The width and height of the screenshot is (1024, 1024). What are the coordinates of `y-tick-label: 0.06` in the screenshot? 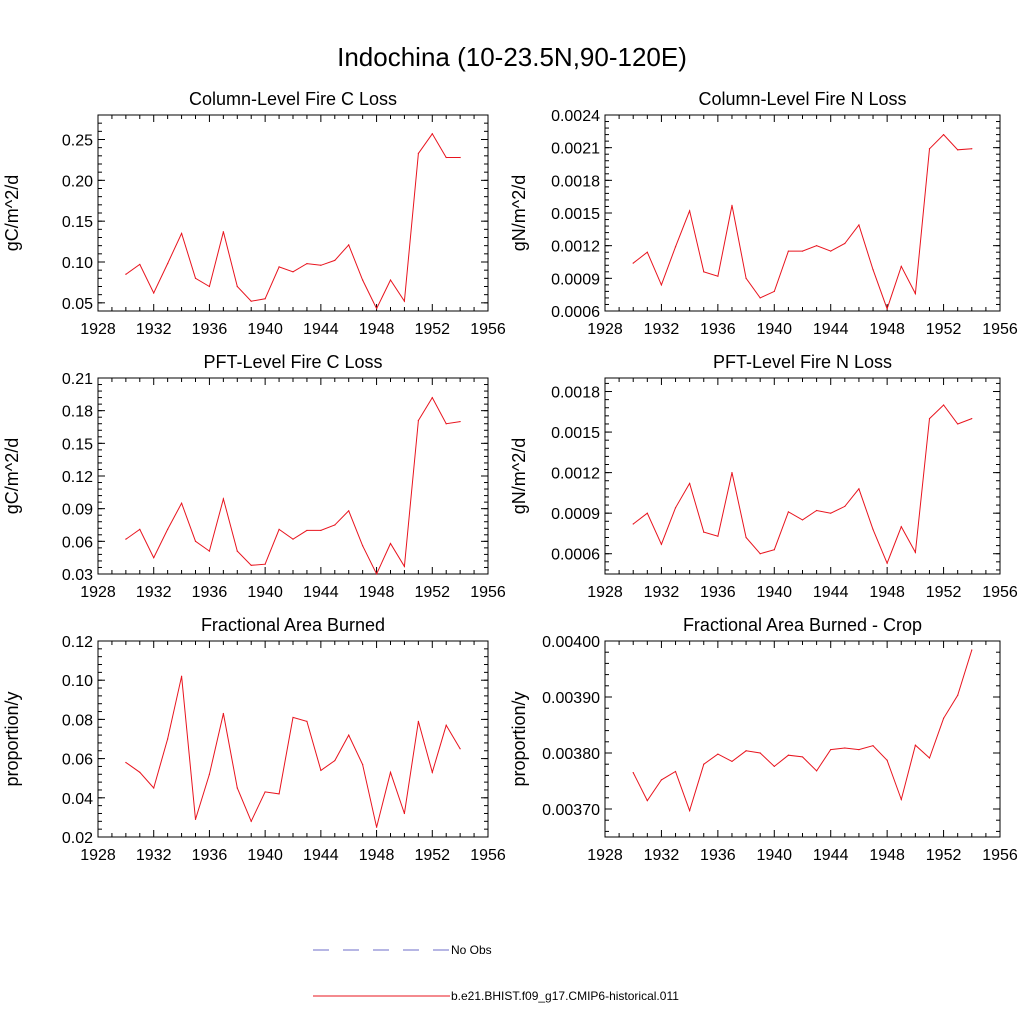 It's located at (77, 760).